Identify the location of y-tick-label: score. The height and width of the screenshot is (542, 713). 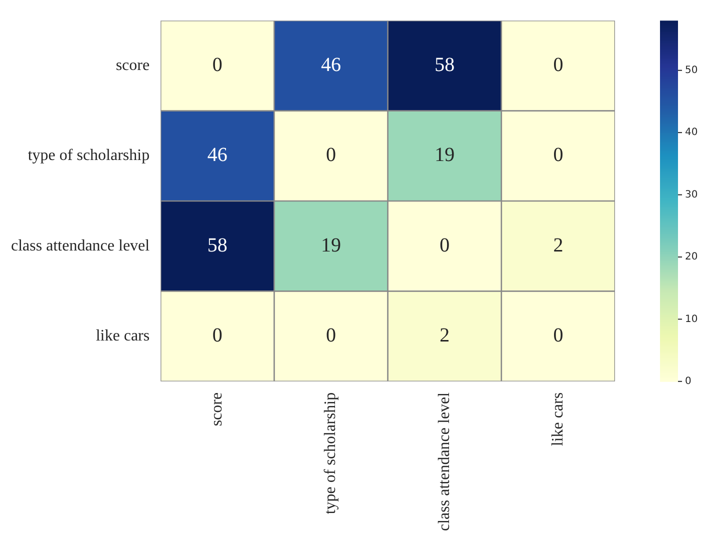
(133, 65).